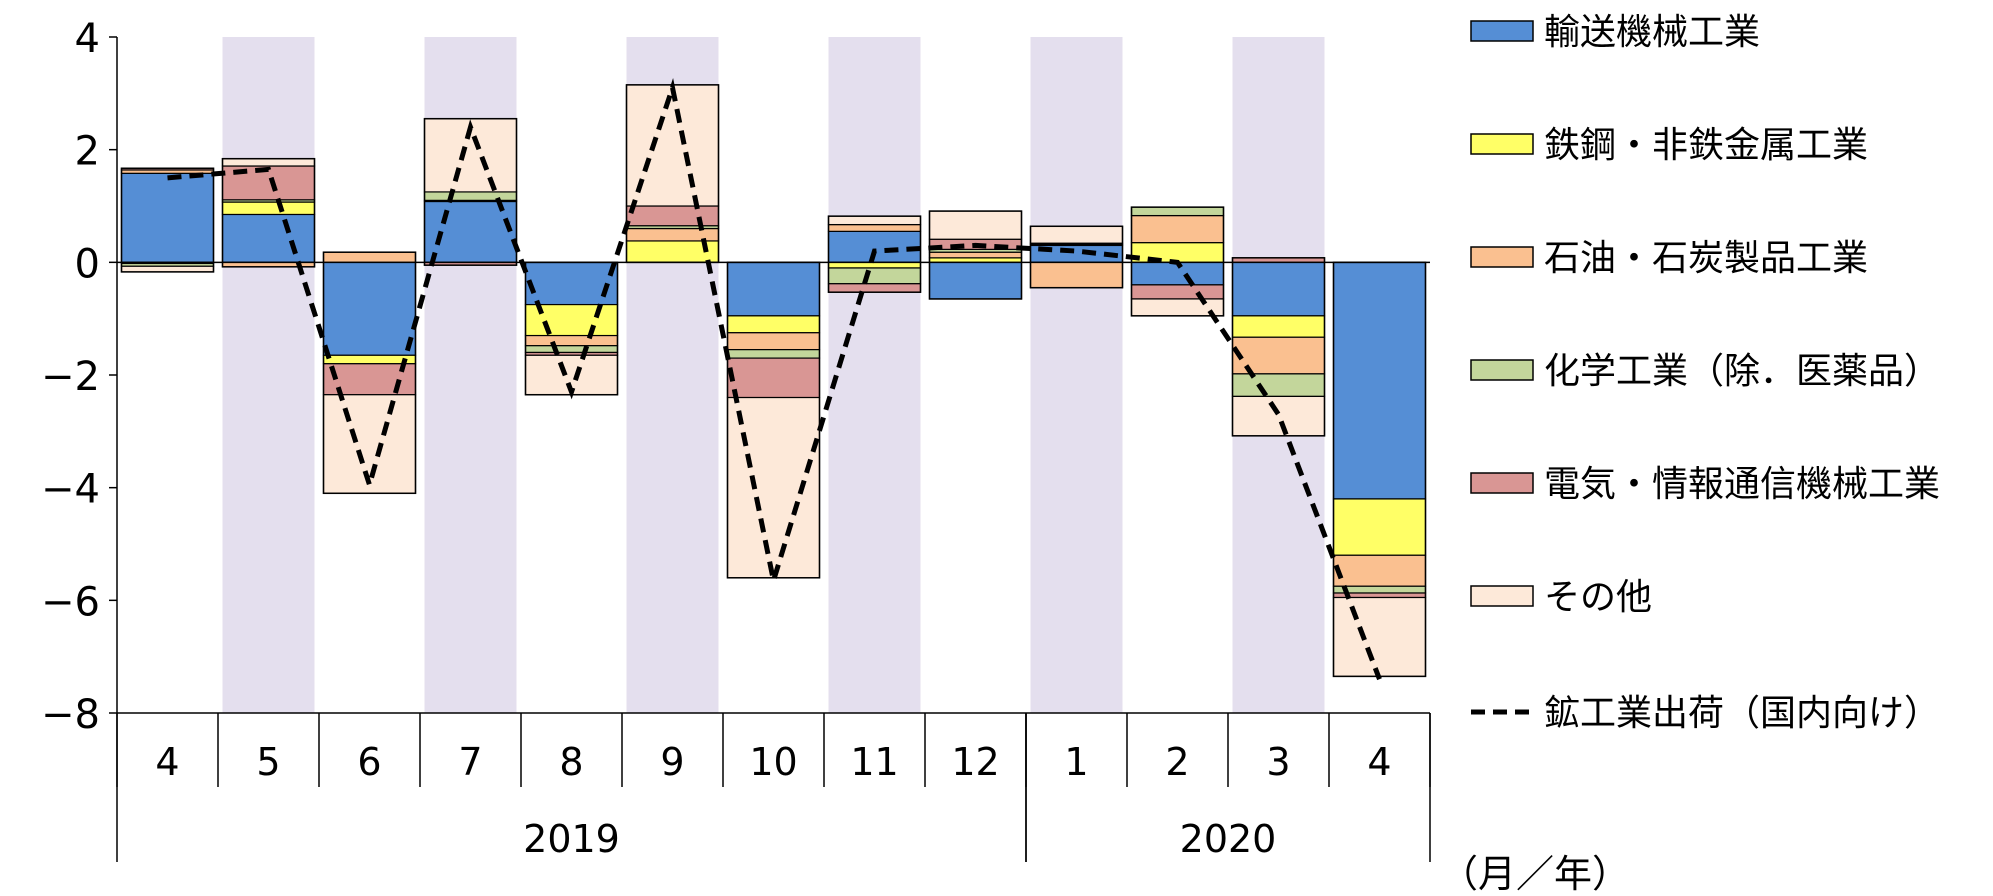  Describe the element at coordinates (87, 152) in the screenshot. I see `y-tick-label: 2` at that location.